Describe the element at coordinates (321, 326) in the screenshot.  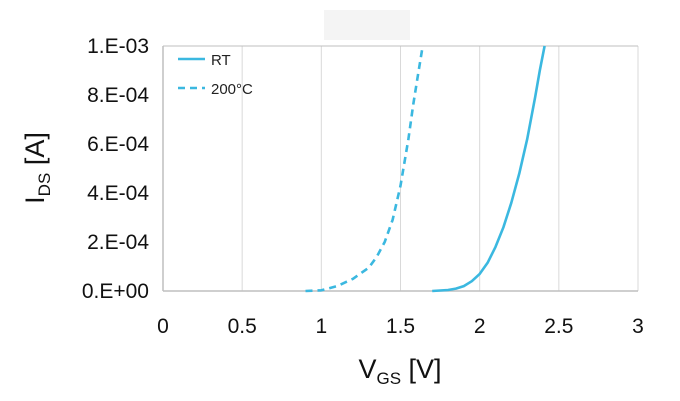
I see `x-tick-label: 1` at that location.